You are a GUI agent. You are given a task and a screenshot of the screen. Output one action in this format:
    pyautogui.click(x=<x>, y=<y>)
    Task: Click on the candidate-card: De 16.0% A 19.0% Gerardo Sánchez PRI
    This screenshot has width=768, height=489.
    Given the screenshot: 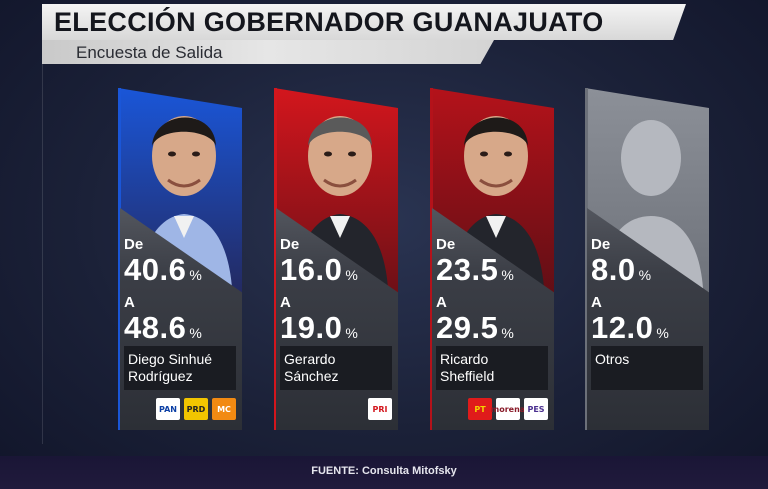 What is the action you would take?
    pyautogui.click(x=336, y=259)
    